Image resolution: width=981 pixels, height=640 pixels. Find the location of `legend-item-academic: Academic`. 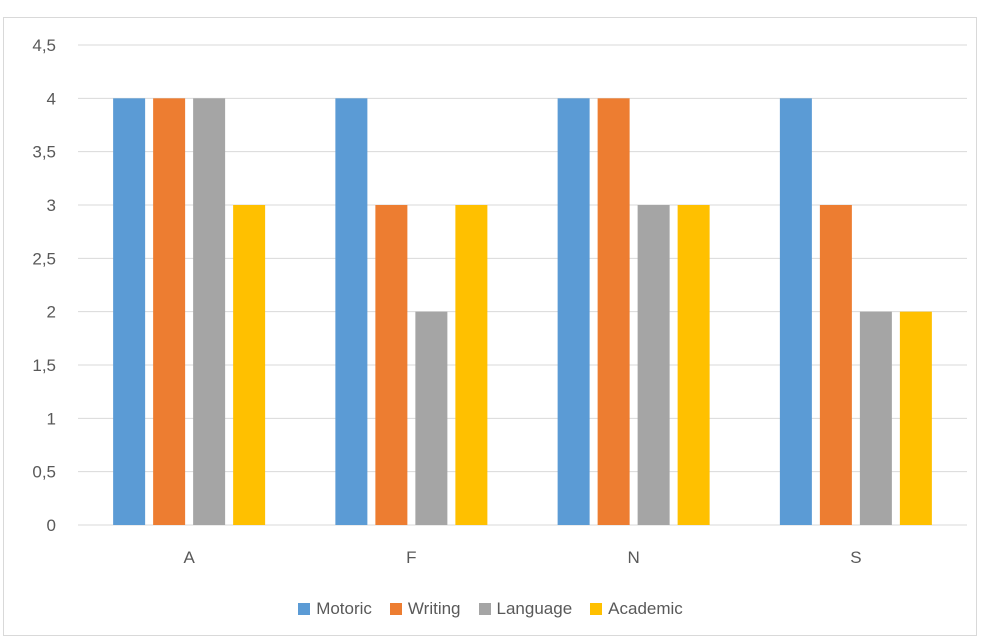

legend-item-academic: Academic is located at coordinates (636, 609).